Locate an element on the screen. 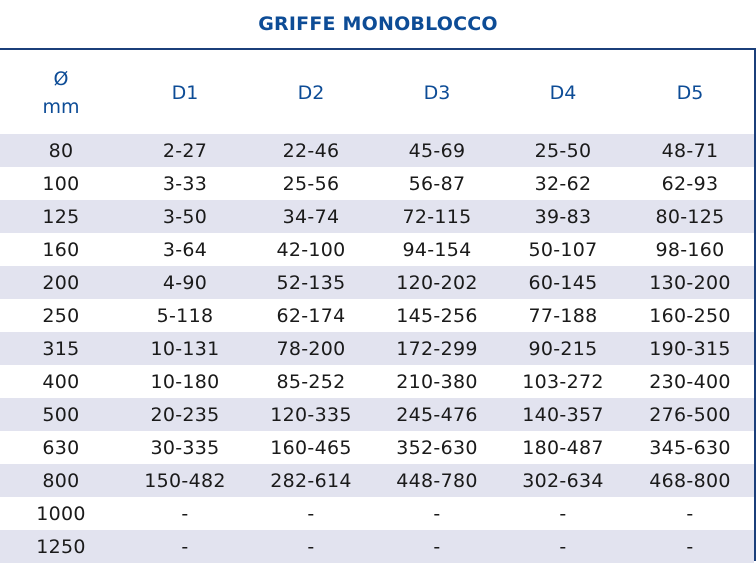 This screenshot has width=756, height=563. cell-d5: 130-200 is located at coordinates (690, 282).